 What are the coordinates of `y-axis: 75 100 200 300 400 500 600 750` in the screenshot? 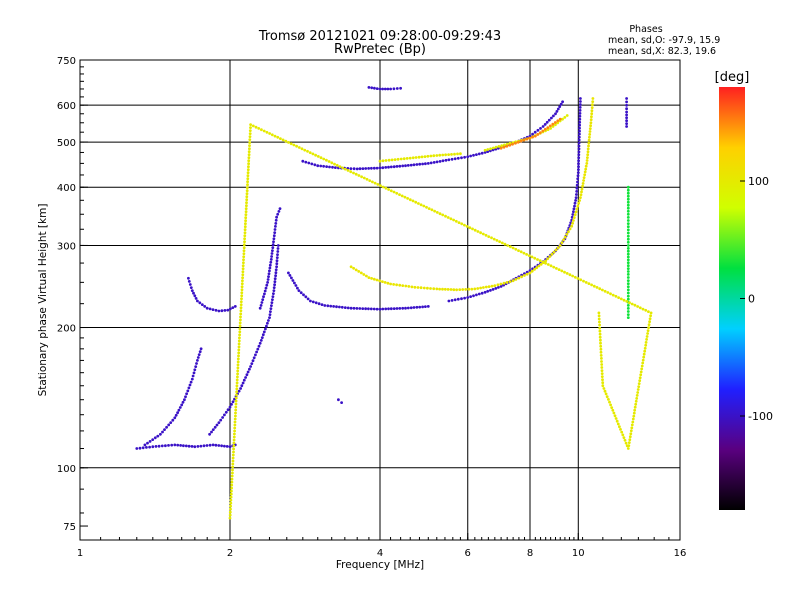 It's located at (72, 294).